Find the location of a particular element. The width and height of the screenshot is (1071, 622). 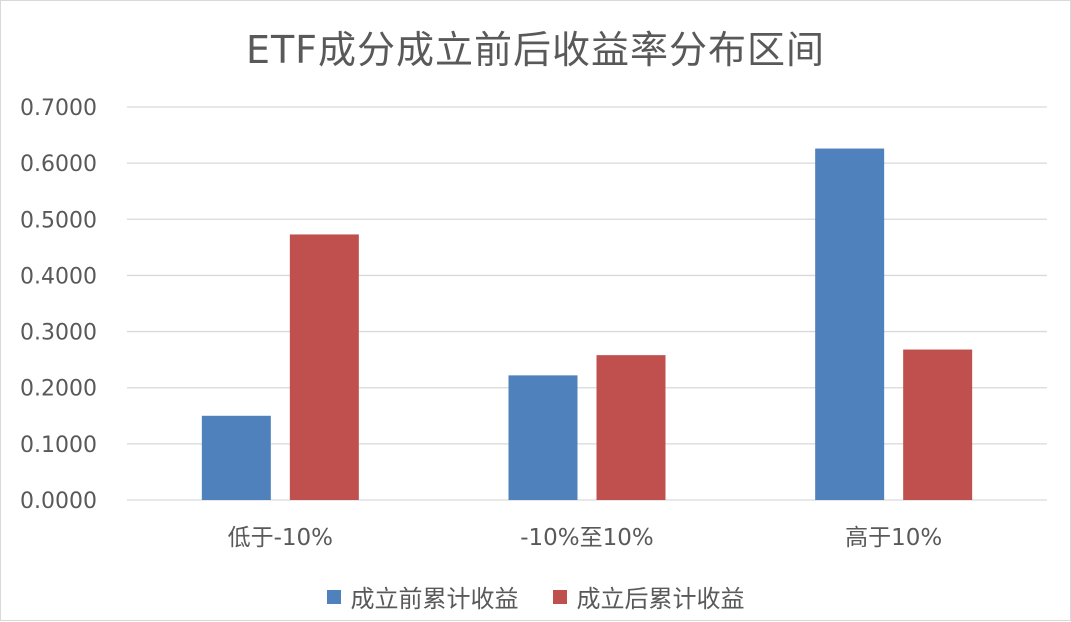

y-tick-label: 0.6000 is located at coordinates (58, 164).